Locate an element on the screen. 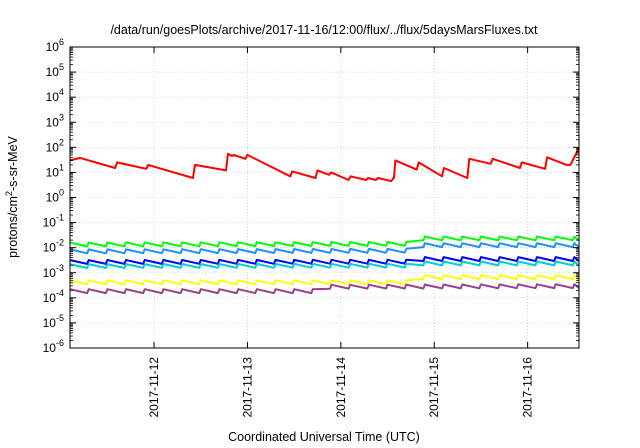 The height and width of the screenshot is (448, 640). x-tick-label: 2017-11-13 is located at coordinates (247, 387).